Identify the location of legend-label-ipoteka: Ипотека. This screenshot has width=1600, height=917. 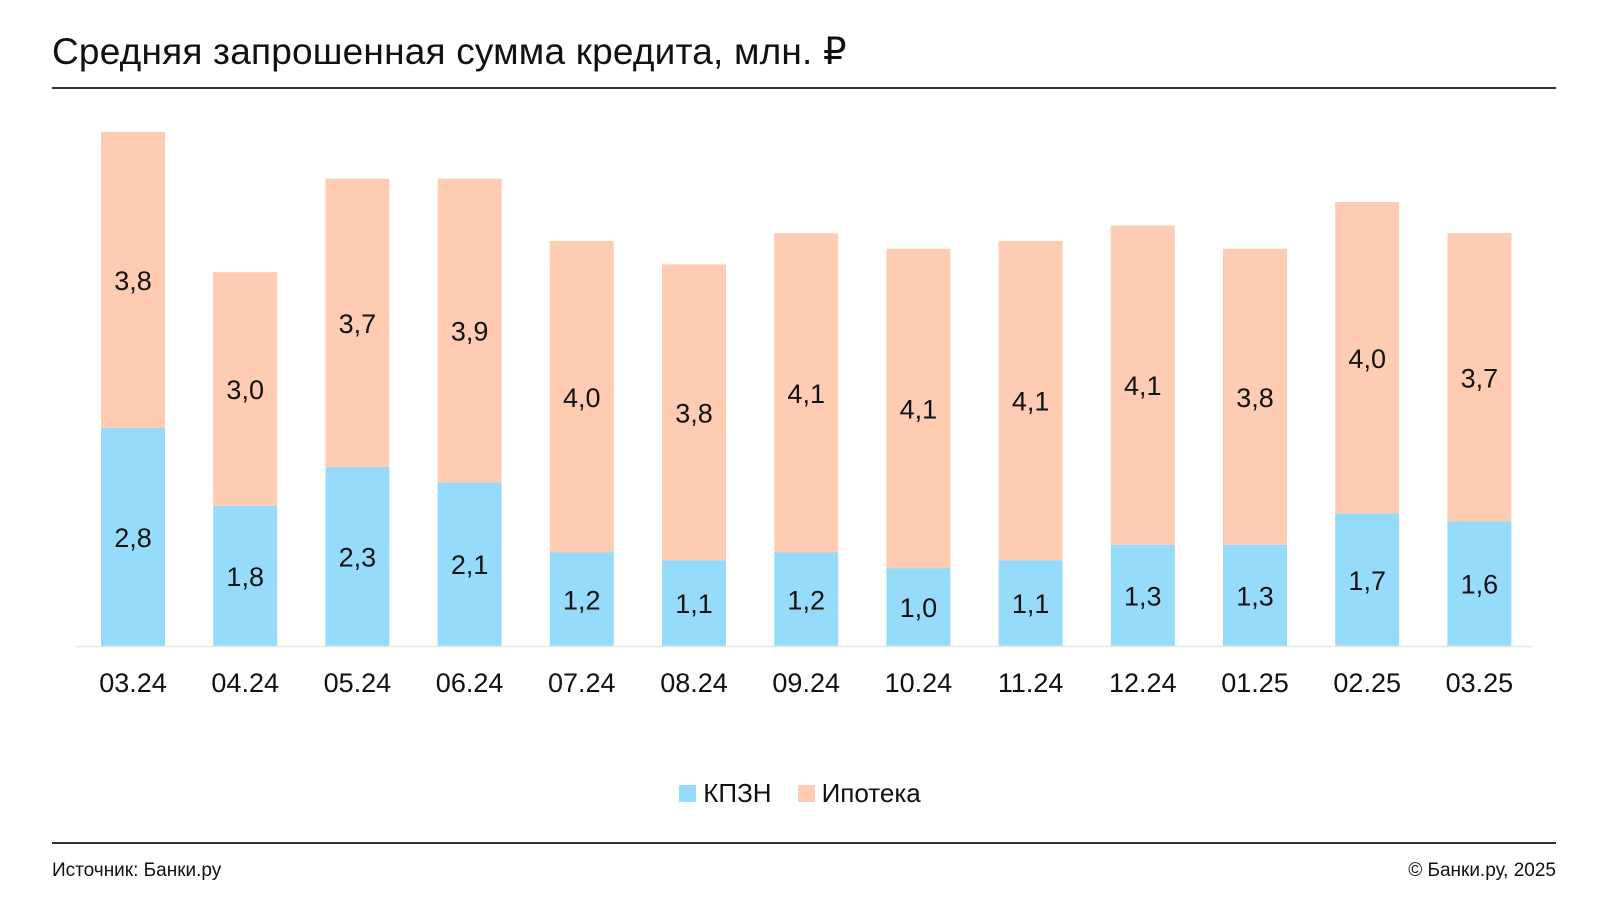
(871, 793).